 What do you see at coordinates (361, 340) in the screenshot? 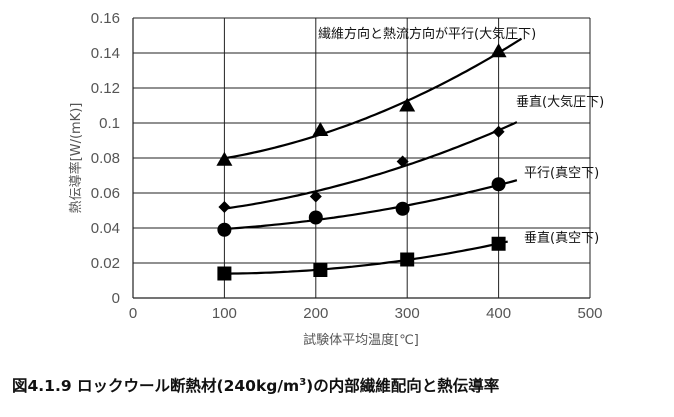
I see `x-axis-label: 試験体平均温度[℃]` at bounding box center [361, 340].